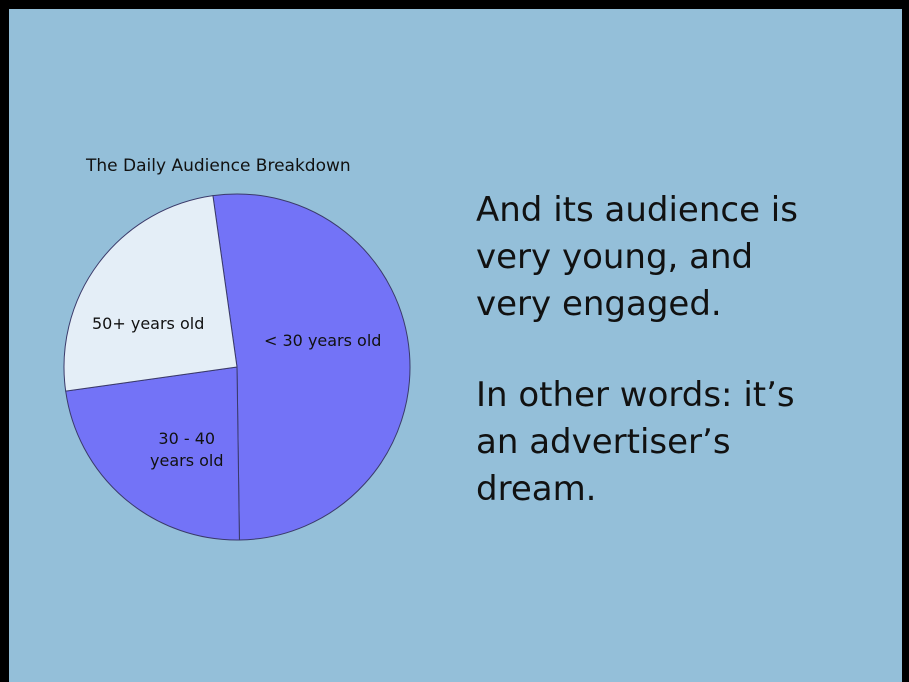  Describe the element at coordinates (148, 323) in the screenshot. I see `slice-label-50-plus: 50+ years old` at that location.